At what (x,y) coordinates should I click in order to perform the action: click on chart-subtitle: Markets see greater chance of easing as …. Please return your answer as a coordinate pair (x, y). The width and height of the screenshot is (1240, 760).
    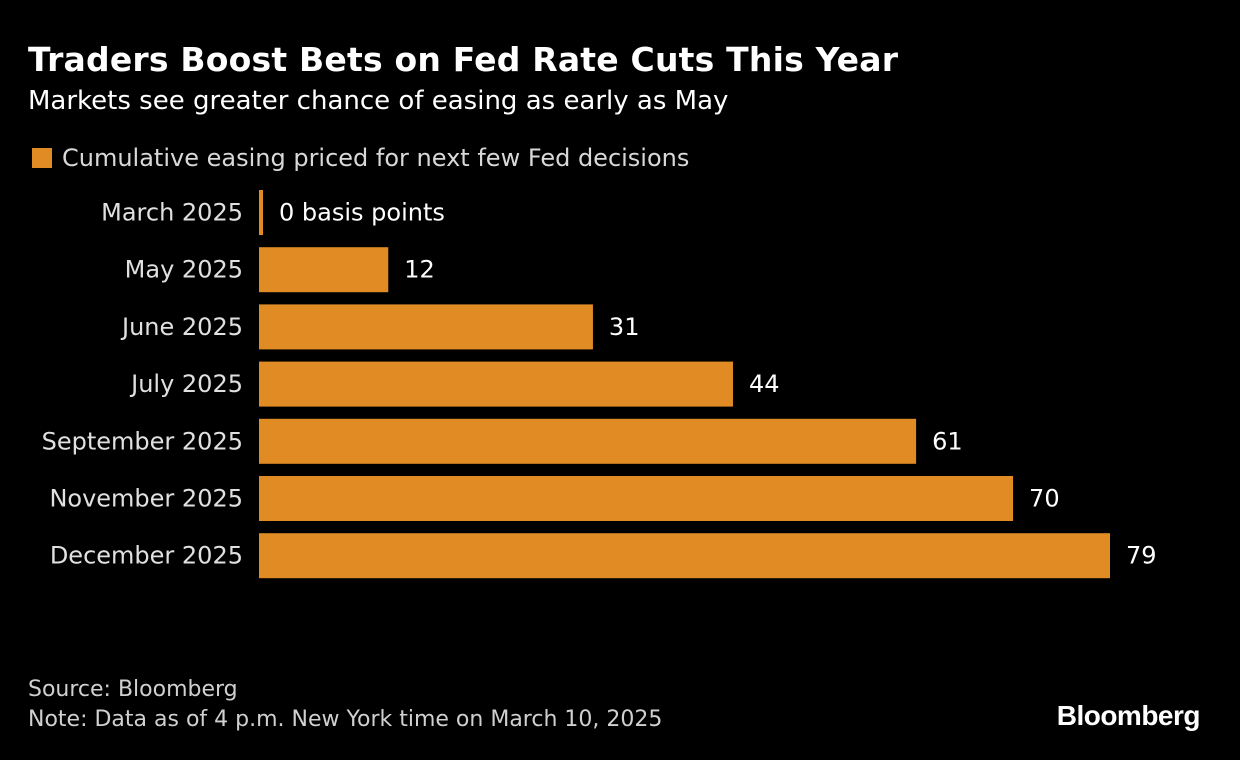
    Looking at the image, I should click on (378, 101).